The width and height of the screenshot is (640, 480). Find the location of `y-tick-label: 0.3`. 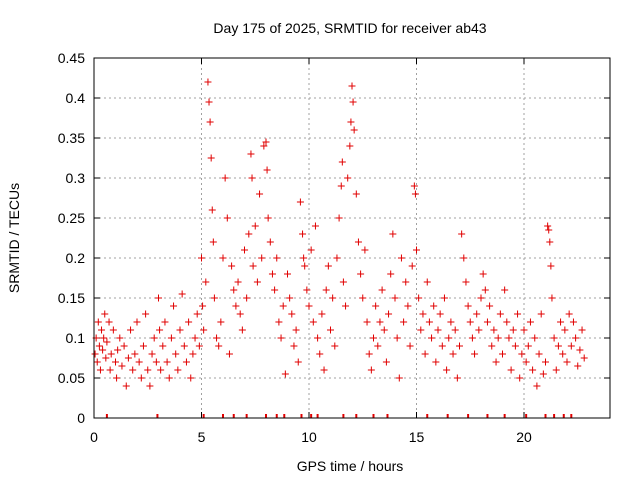

y-tick-label: 0.3 is located at coordinates (76, 178).